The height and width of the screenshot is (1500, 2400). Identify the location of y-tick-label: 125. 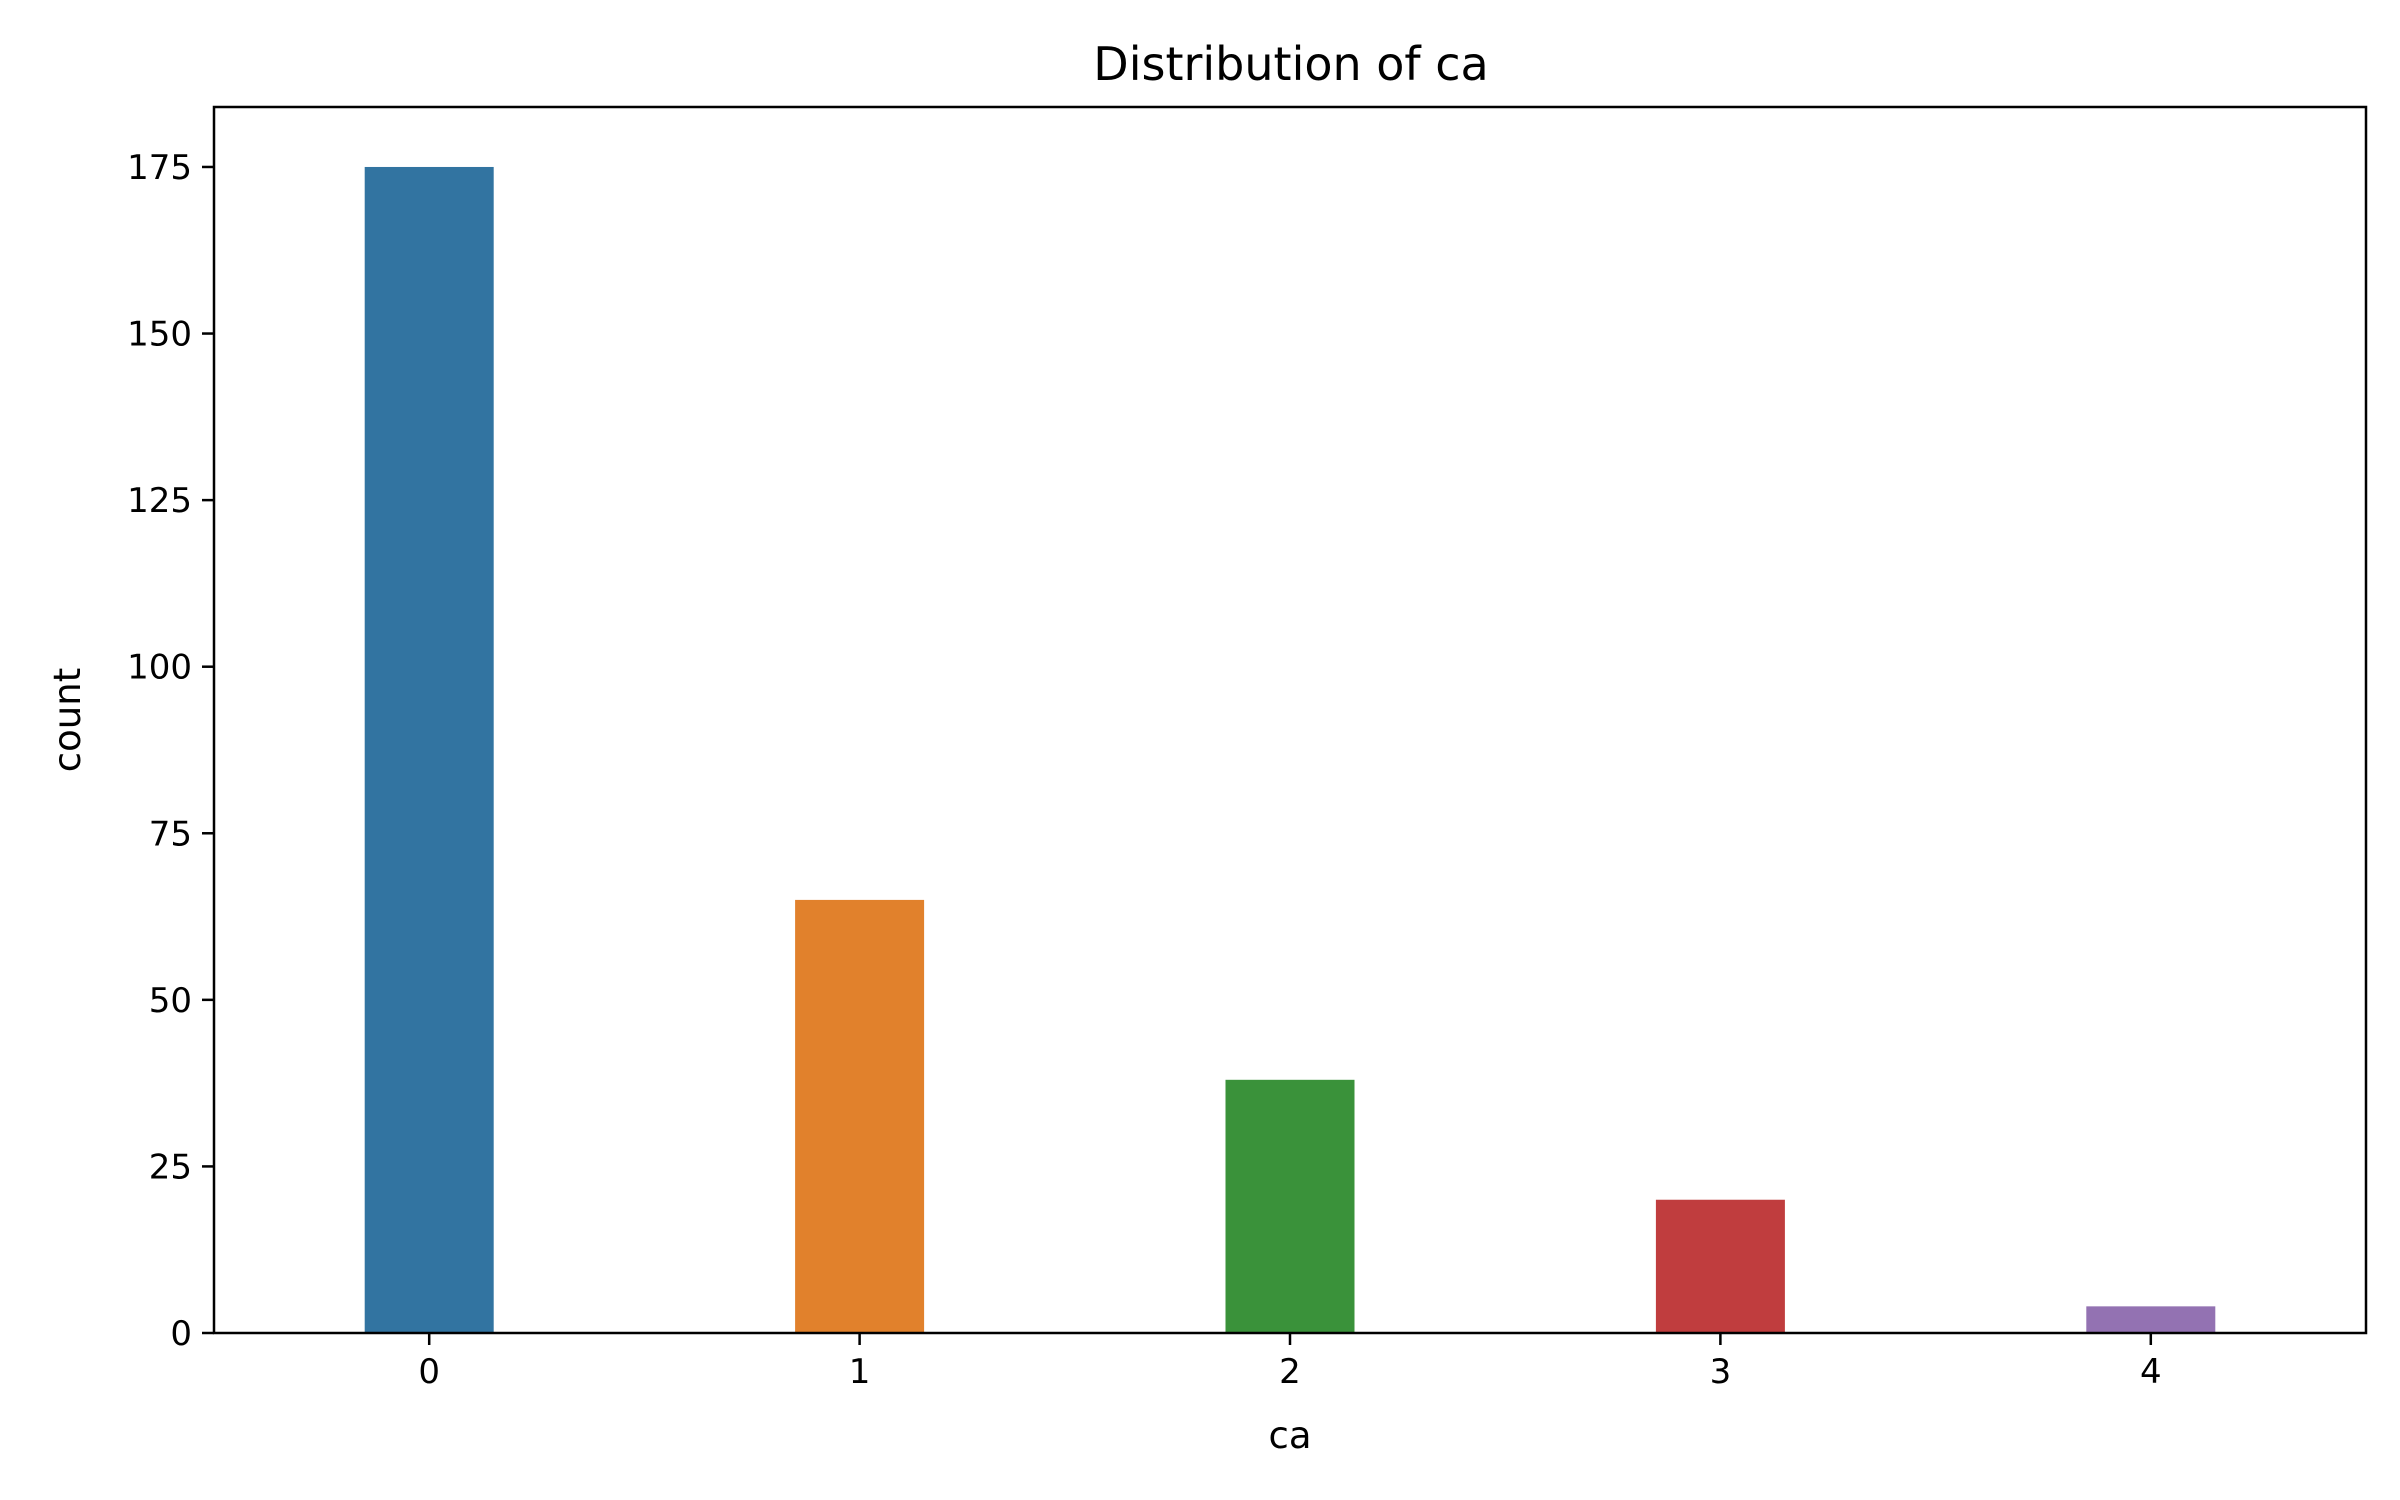
(159, 501).